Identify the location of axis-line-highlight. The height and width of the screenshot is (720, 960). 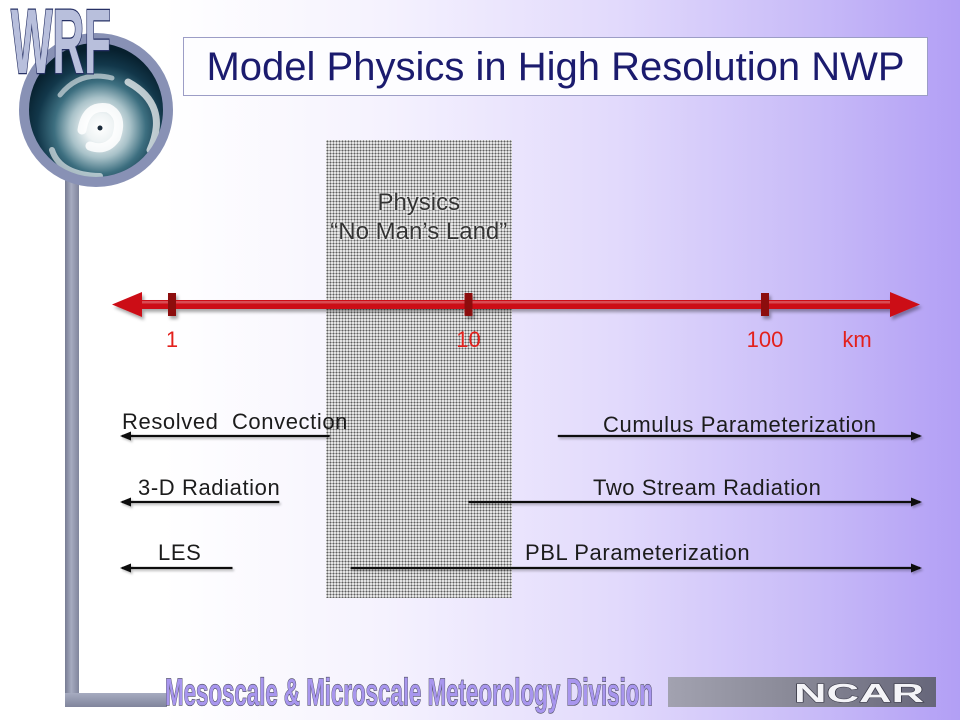
(516, 302).